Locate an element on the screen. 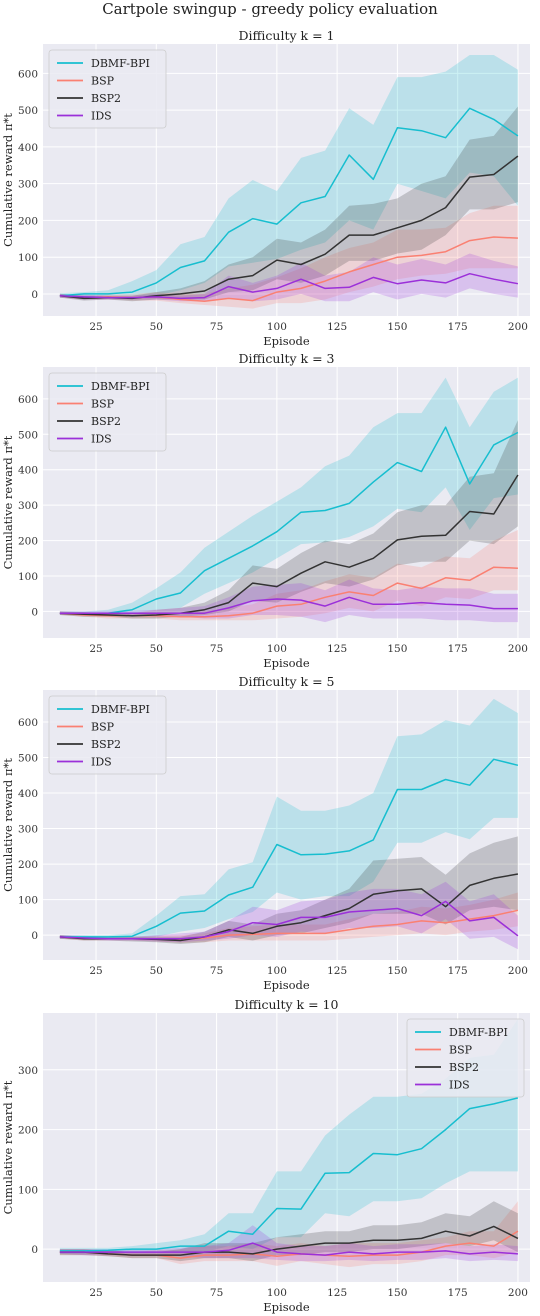 This screenshot has height=1316, width=540. panel-title: Difficulty k = 1 is located at coordinates (287, 35).